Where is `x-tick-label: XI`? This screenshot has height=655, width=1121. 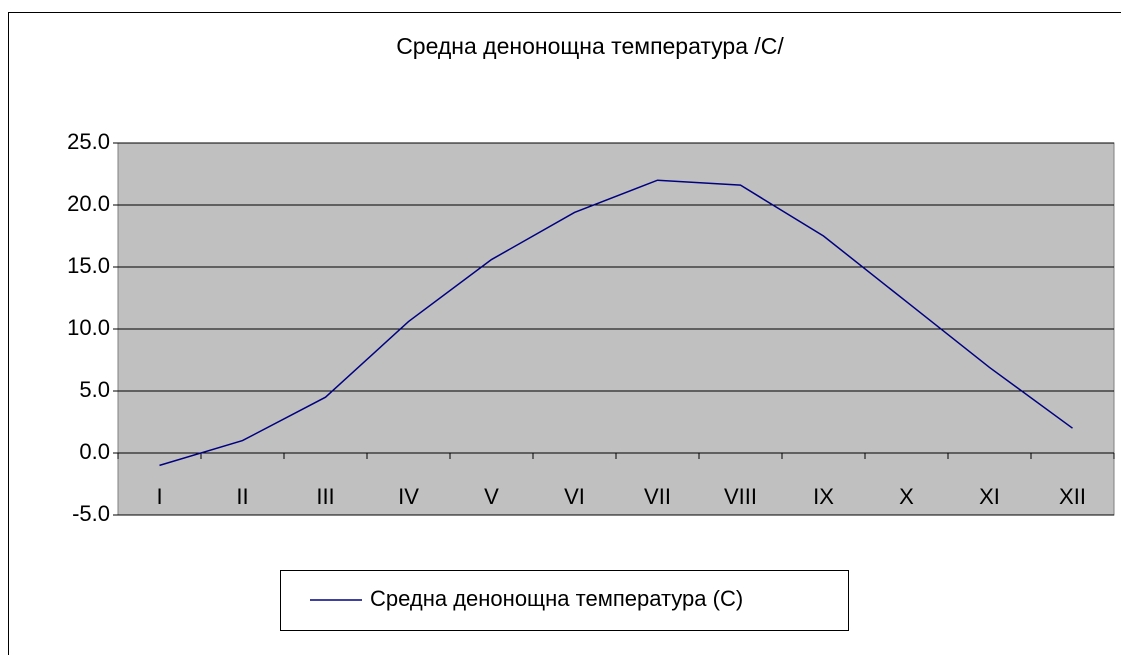
x-tick-label: XI is located at coordinates (989, 496).